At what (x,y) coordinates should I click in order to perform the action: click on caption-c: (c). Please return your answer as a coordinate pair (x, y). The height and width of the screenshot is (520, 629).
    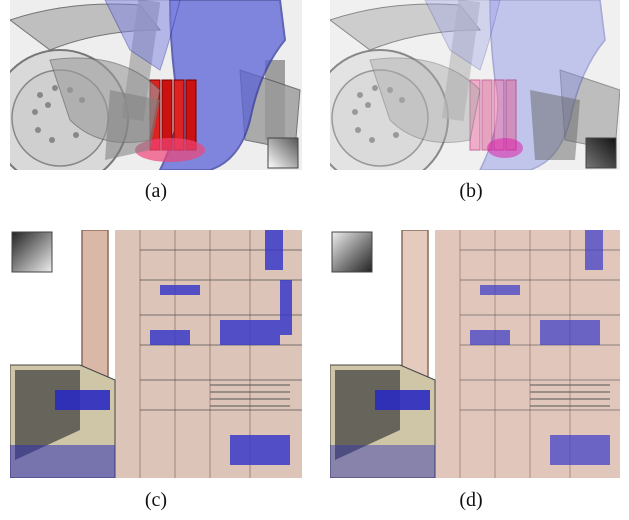
    Looking at the image, I should click on (156, 500).